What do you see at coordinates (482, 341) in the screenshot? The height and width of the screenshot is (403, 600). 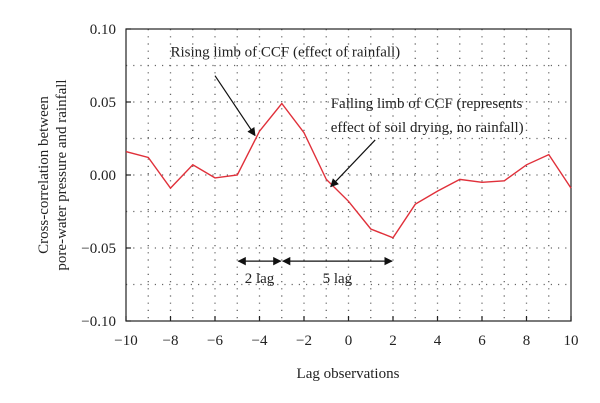 I see `x-tick-label: 6` at bounding box center [482, 341].